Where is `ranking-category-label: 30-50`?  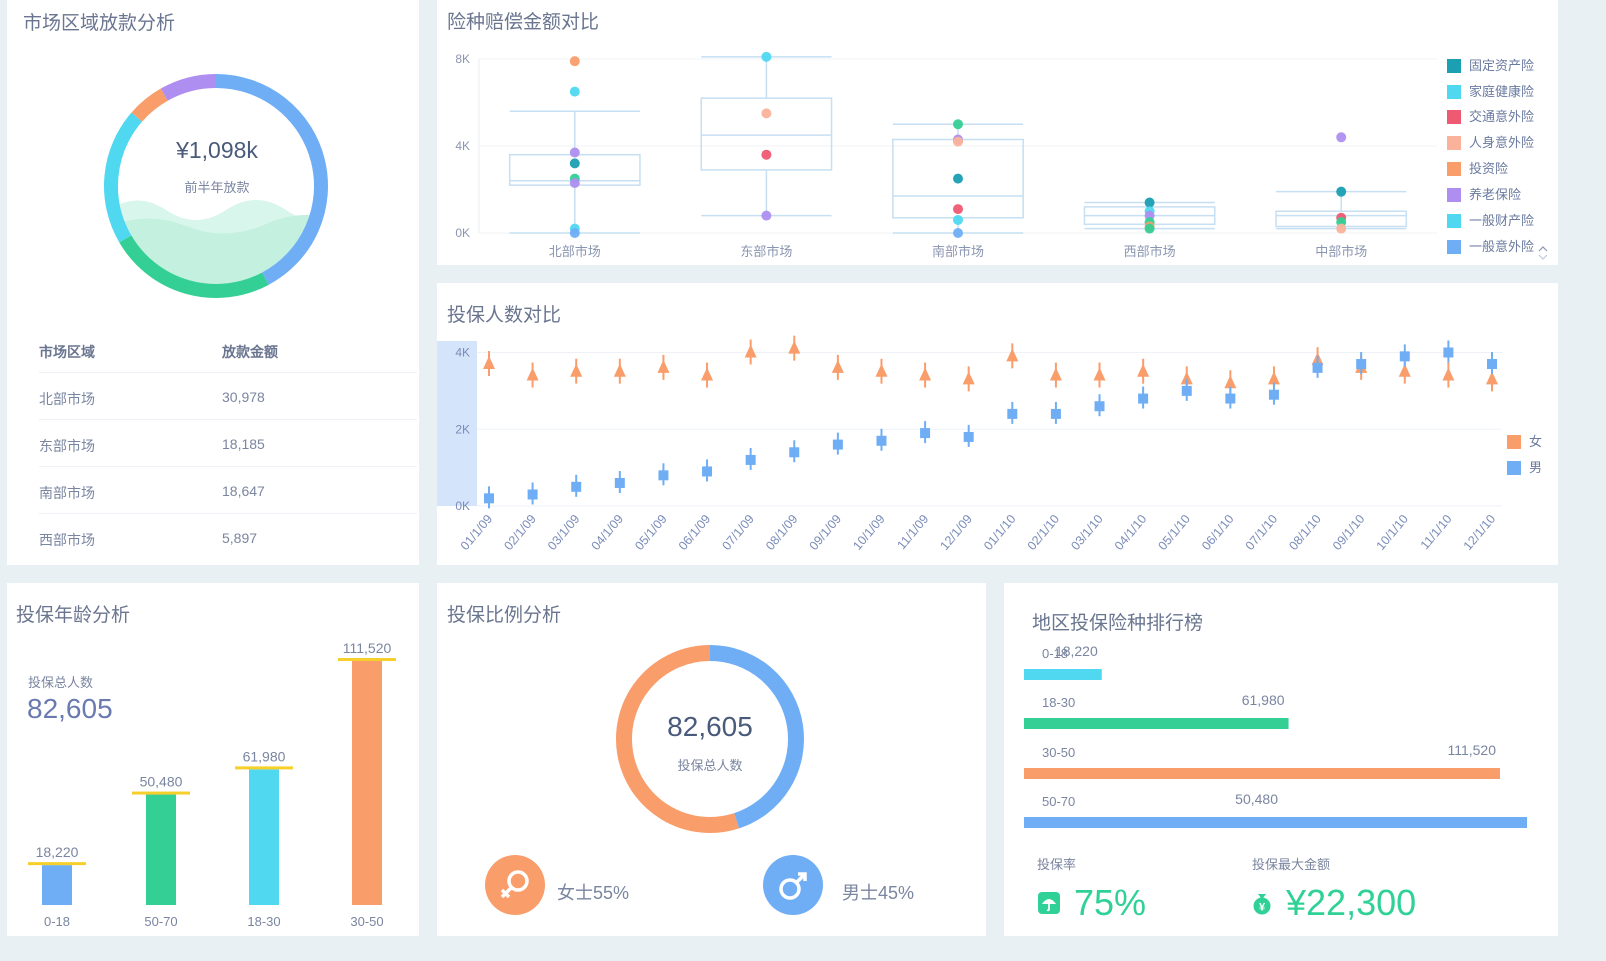
ranking-category-label: 30-50 is located at coordinates (1058, 752).